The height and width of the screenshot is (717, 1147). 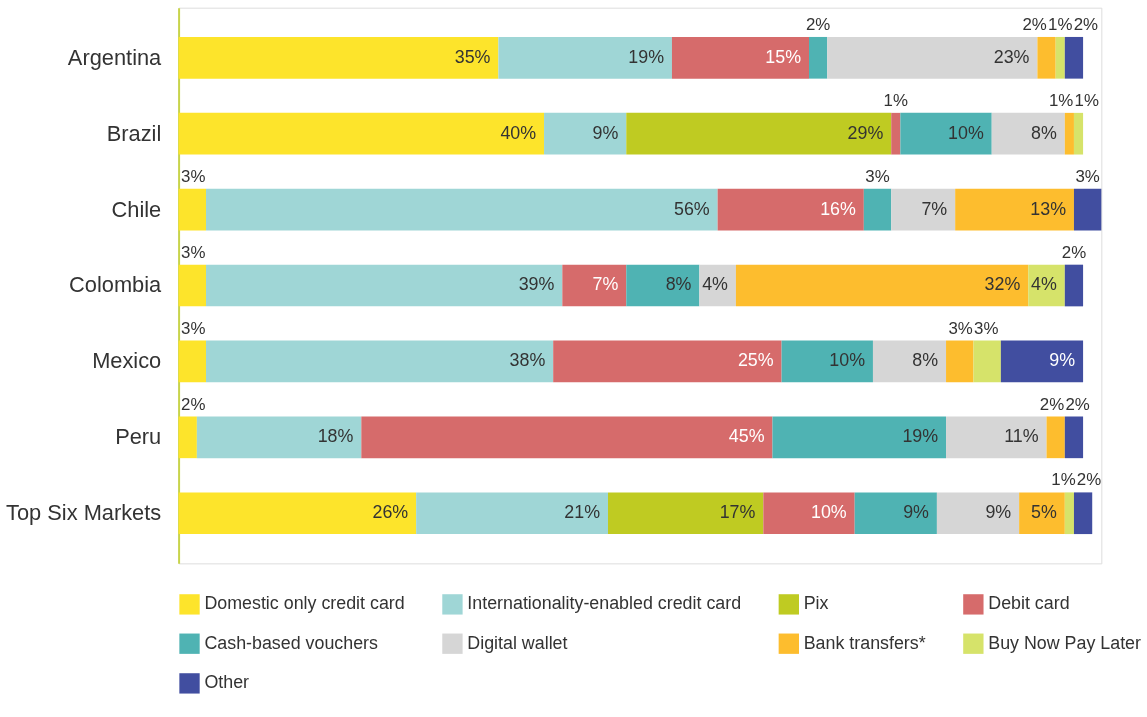 I want to click on data-label: 15%, so click(x=783, y=56).